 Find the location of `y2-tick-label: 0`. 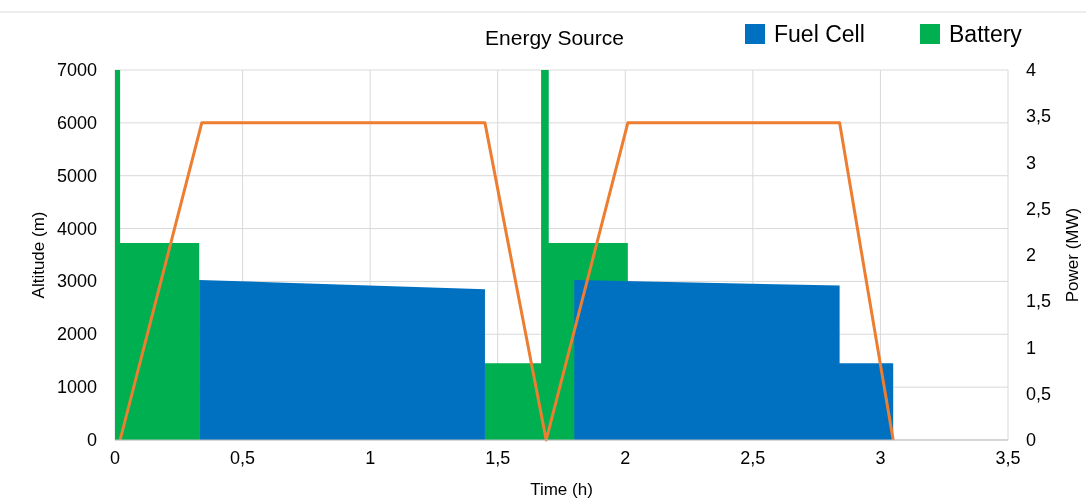

y2-tick-label: 0 is located at coordinates (1031, 440).